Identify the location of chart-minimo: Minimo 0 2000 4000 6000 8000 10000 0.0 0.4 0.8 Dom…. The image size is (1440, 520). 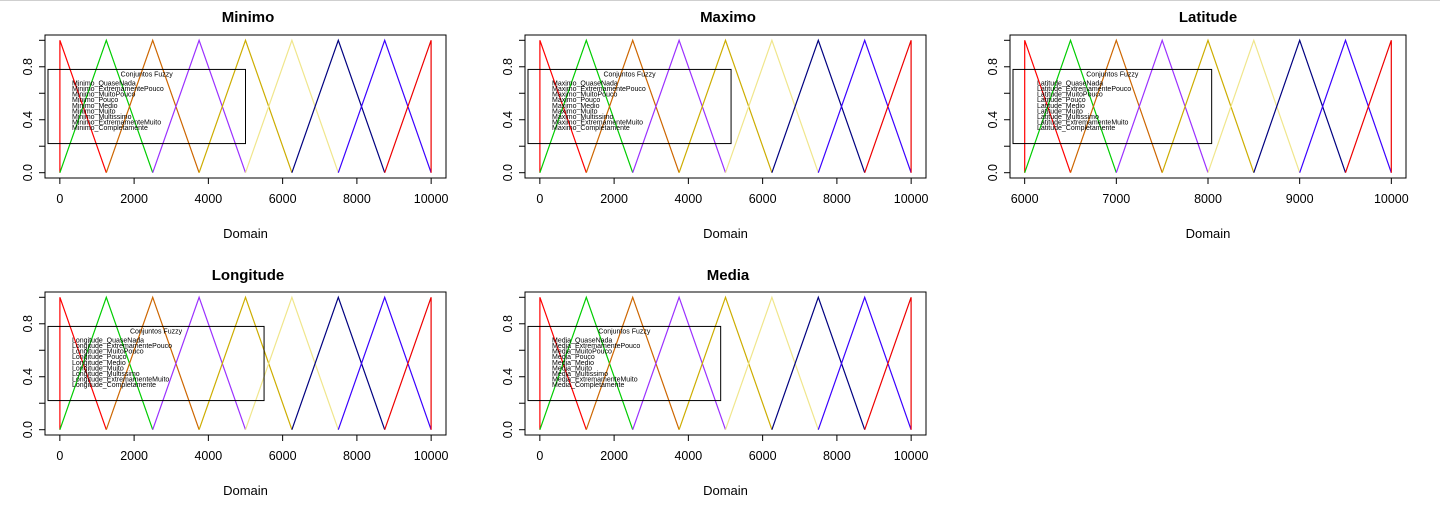
(235, 125).